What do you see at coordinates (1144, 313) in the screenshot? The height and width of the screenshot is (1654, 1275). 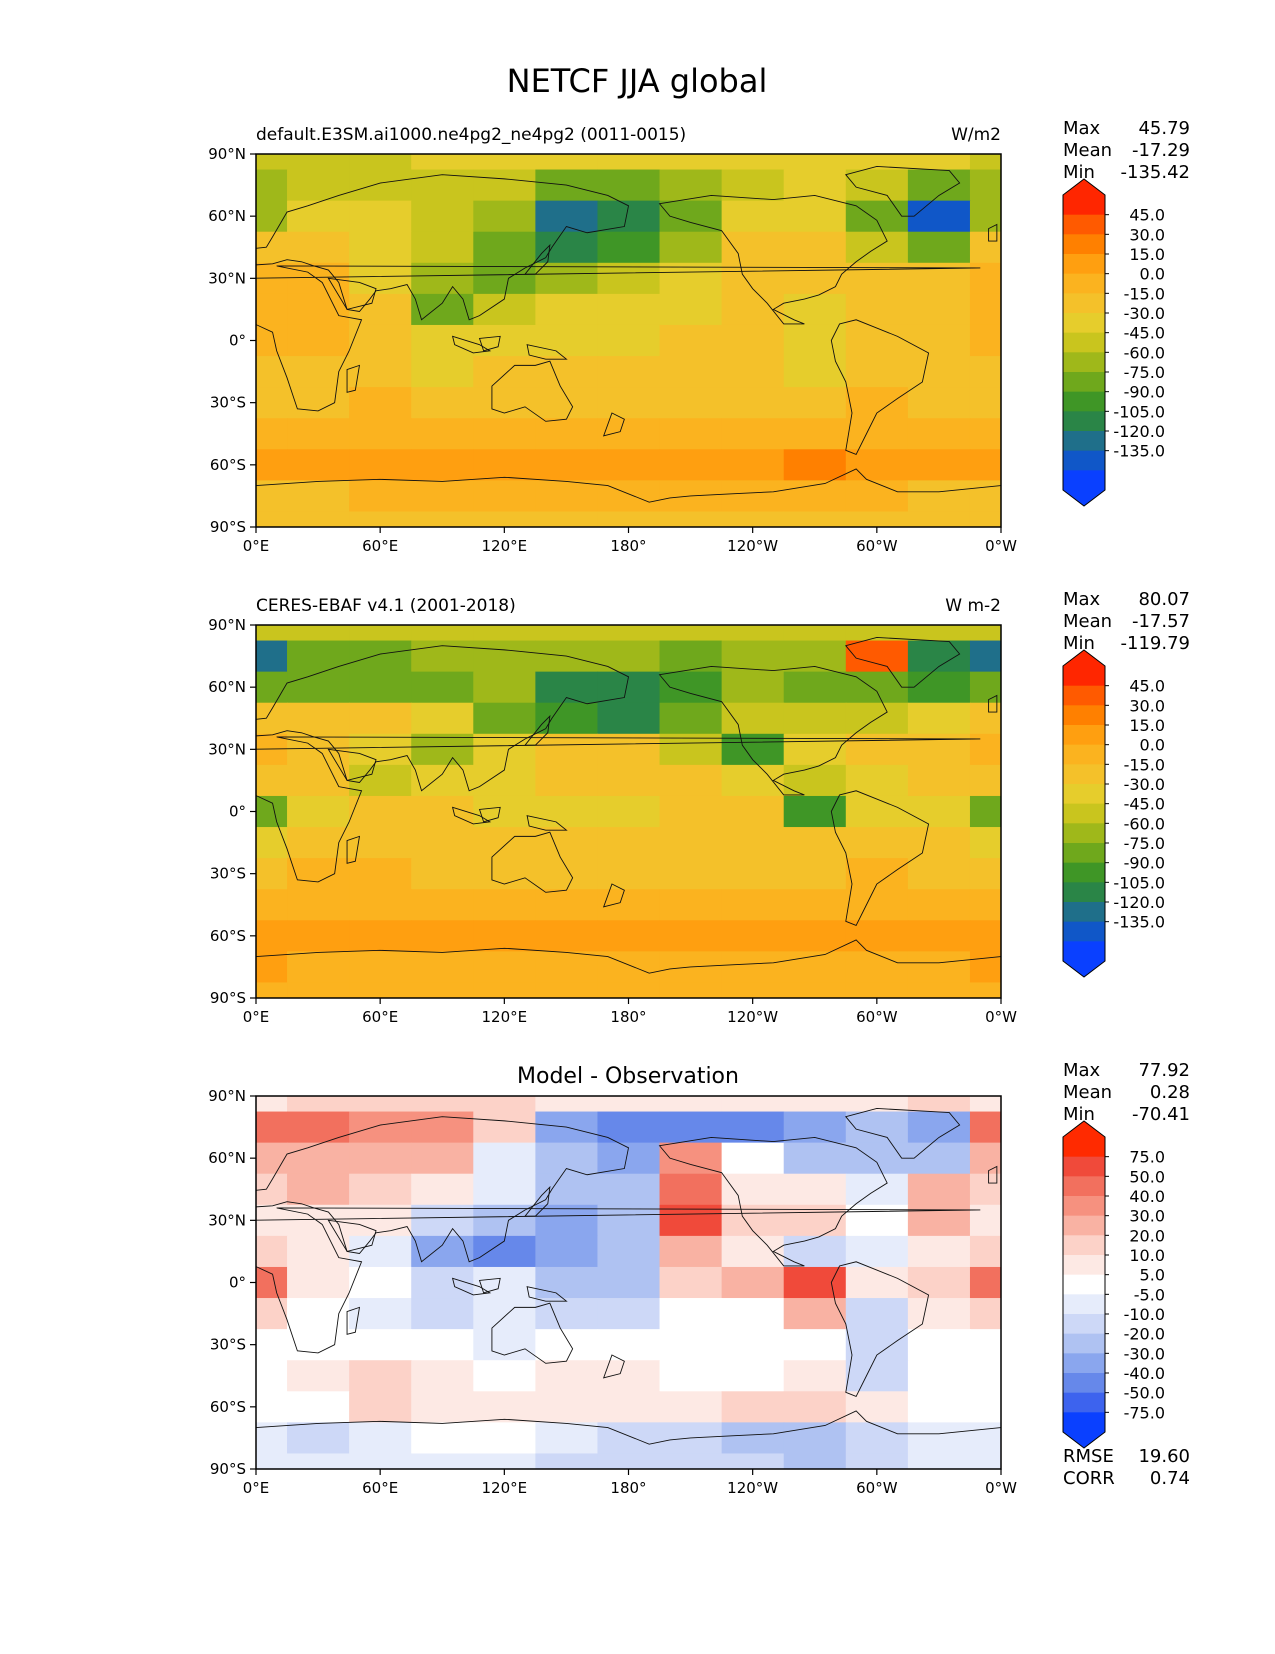 I see `colorbar-tick-label: -30.0` at bounding box center [1144, 313].